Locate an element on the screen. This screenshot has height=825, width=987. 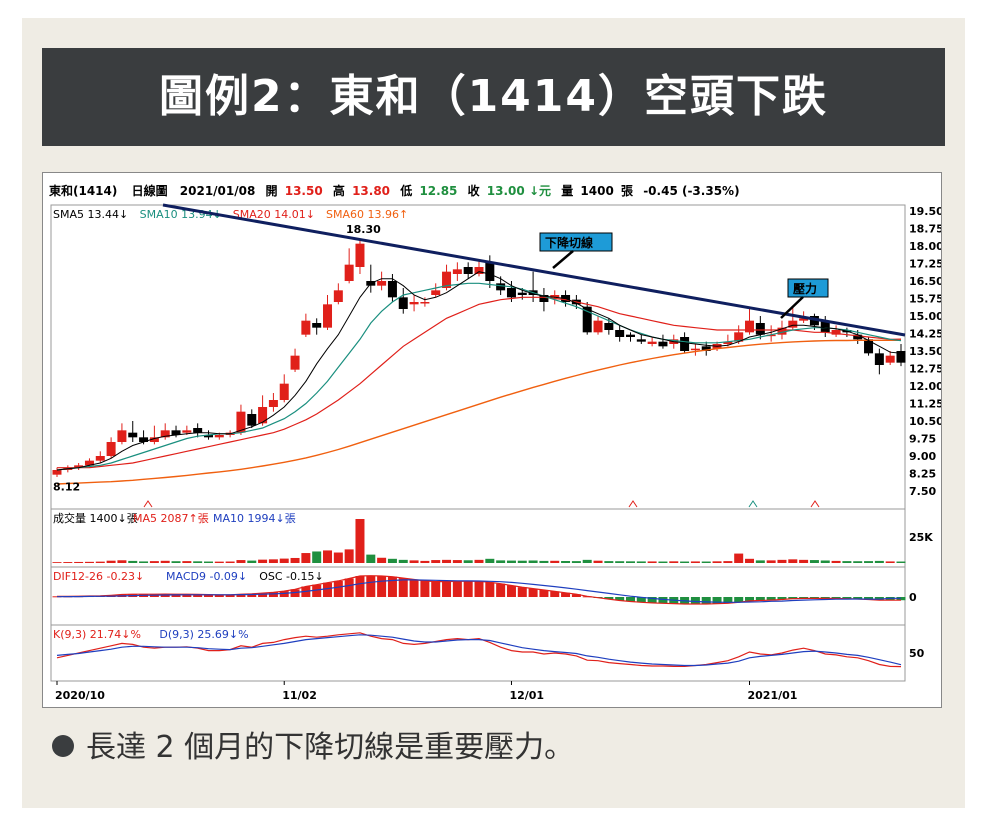
trendline is located at coordinates (534, 270).